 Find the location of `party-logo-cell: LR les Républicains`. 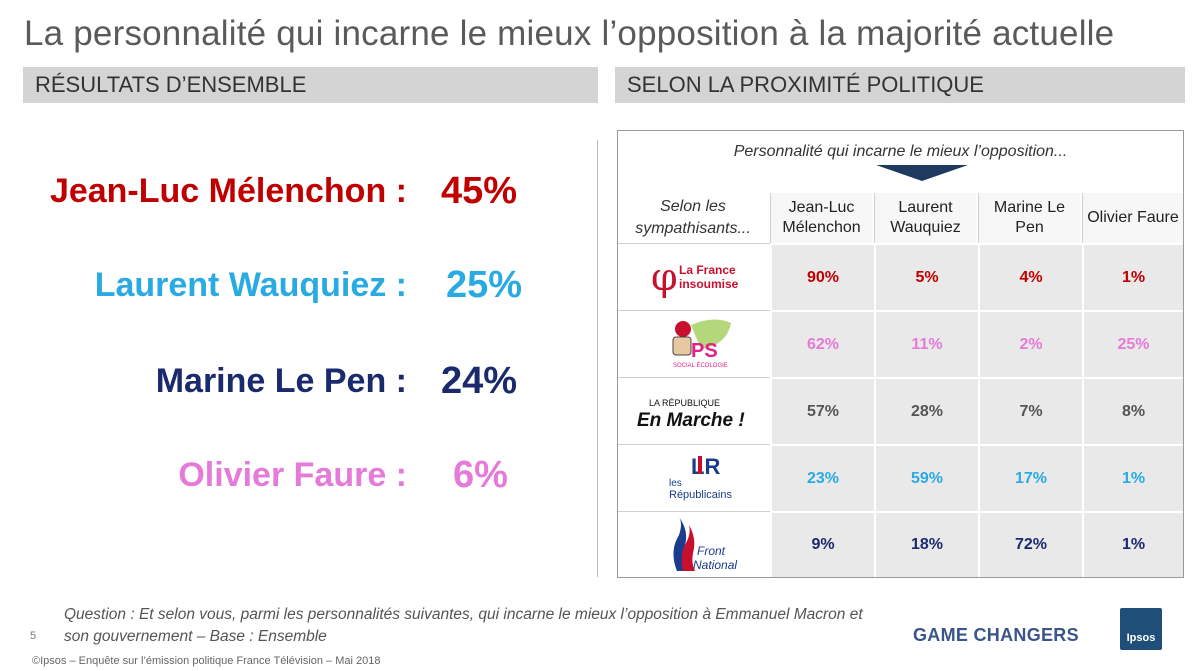

party-logo-cell: LR les Républicains is located at coordinates (694, 477).